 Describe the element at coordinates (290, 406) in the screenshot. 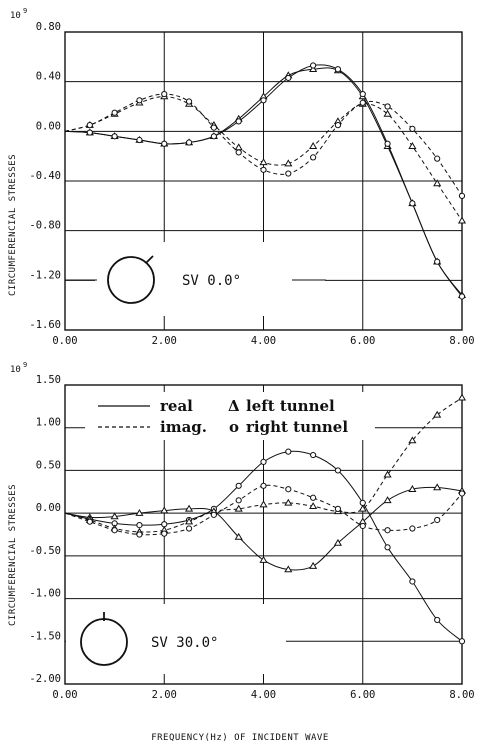

I see `legend-left-tunnel-label: left tunnel` at that location.